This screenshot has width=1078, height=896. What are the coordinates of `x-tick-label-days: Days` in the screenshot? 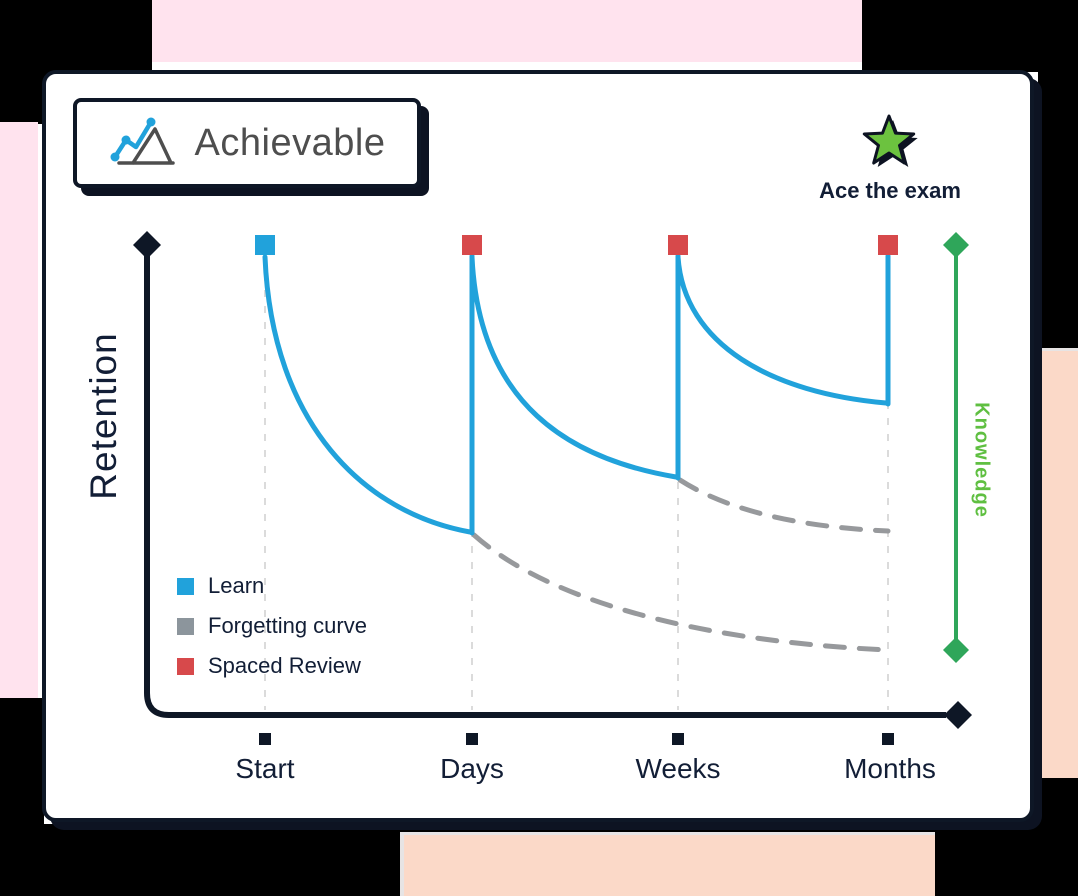 It's located at (472, 768).